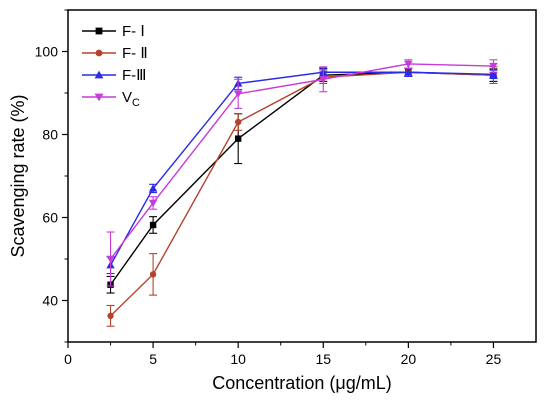  I want to click on y-tick-label: 40, so click(50, 301).